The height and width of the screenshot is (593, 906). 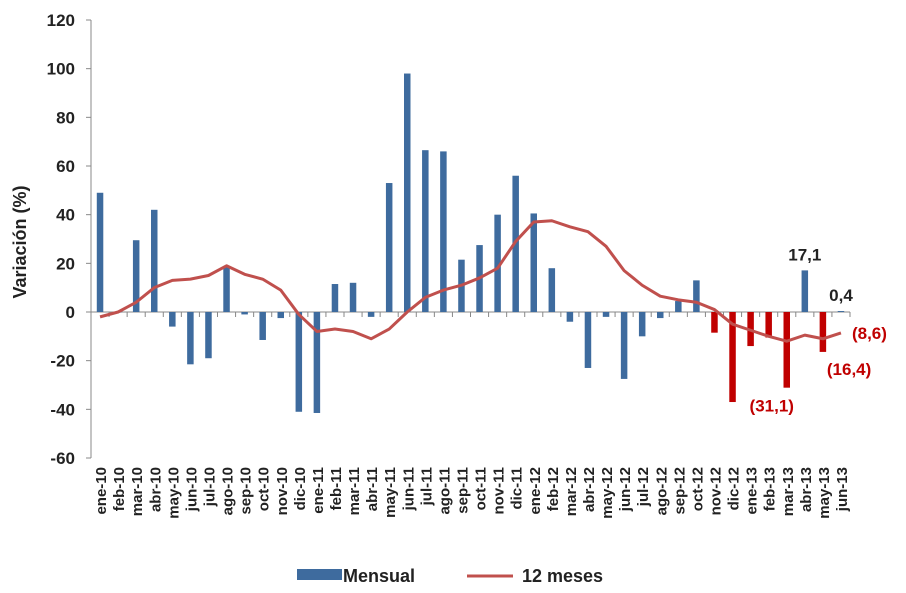 What do you see at coordinates (849, 369) in the screenshot?
I see `data-label: (16,4)` at bounding box center [849, 369].